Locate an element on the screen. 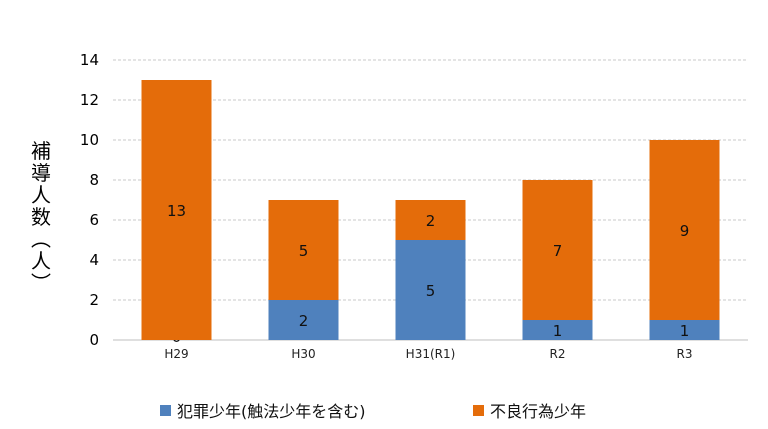  y-tick-label: 12 is located at coordinates (89, 100).